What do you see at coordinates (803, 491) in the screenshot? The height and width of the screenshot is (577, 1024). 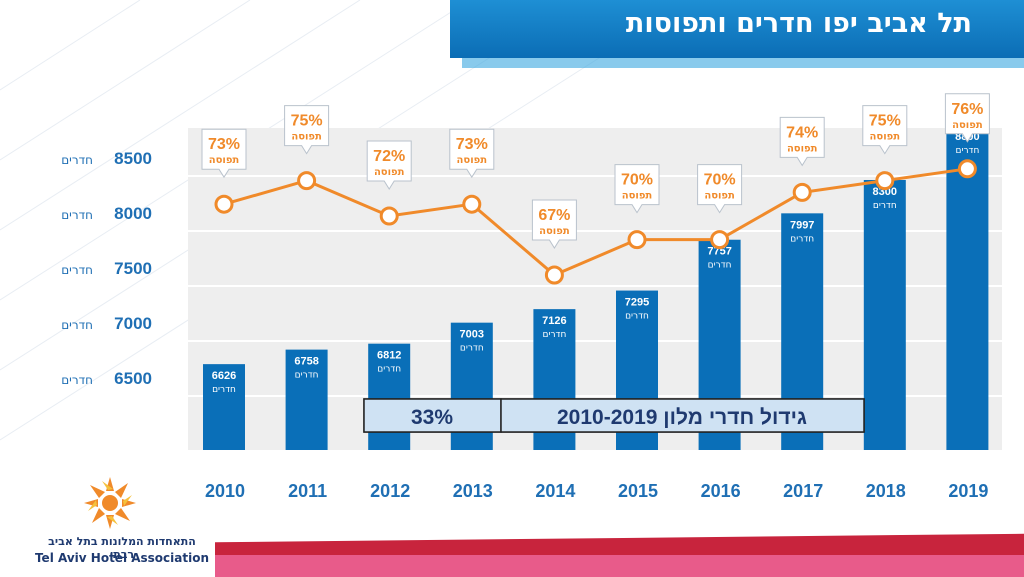 I see `x-tick-label: 2017` at bounding box center [803, 491].